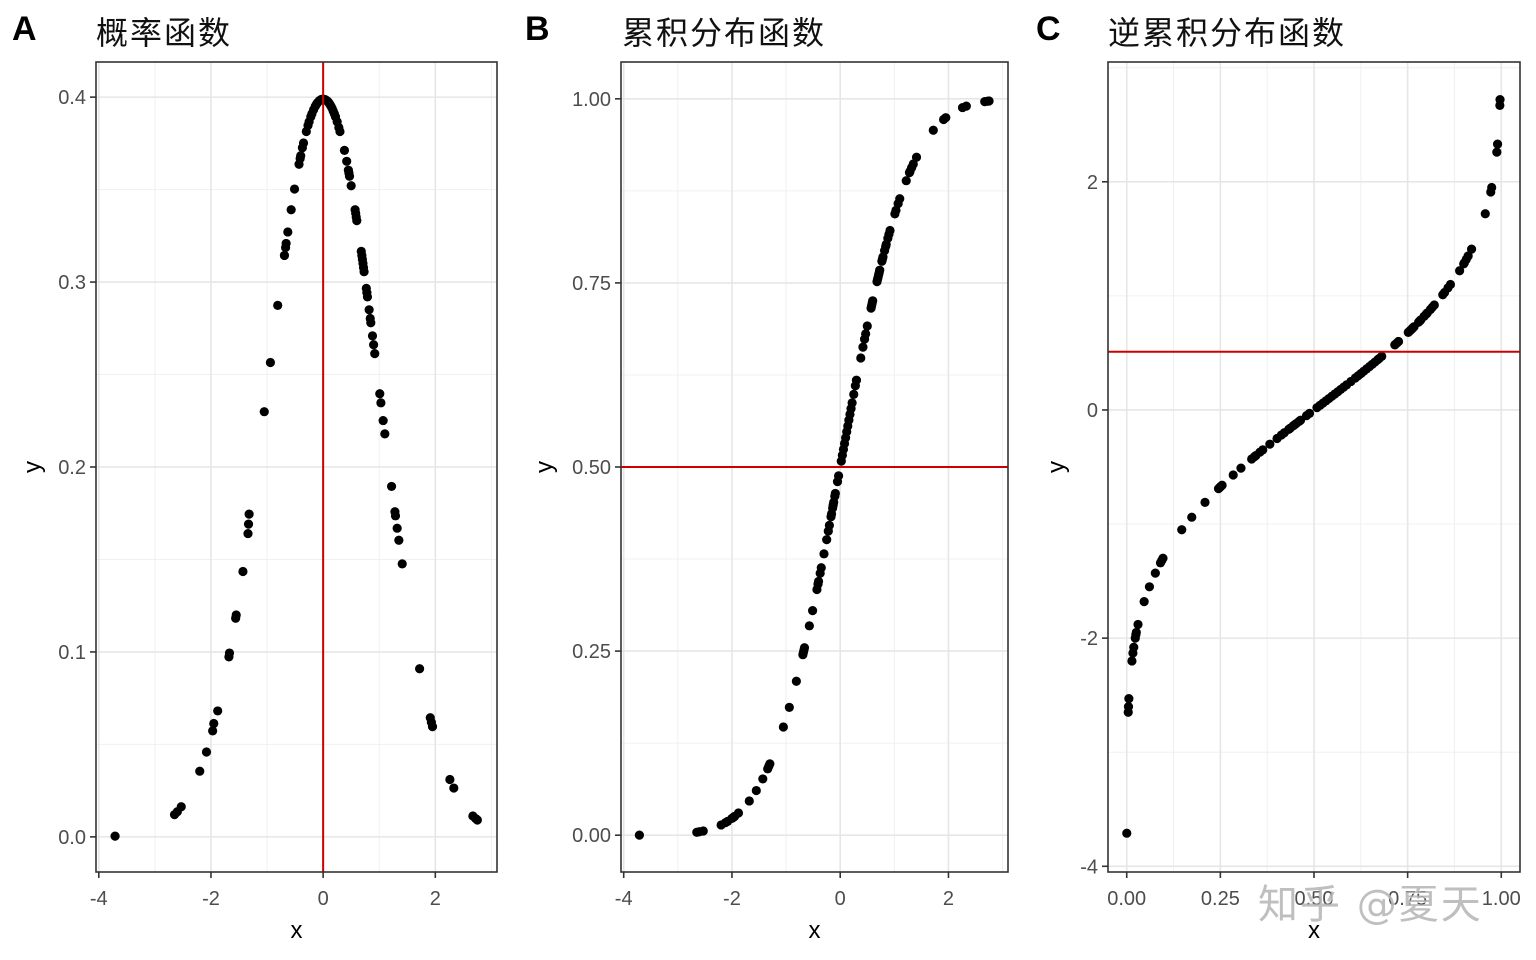 Image resolution: width=1536 pixels, height=960 pixels. What do you see at coordinates (1370, 905) in the screenshot?
I see `watermark: 知乎 @夏天` at bounding box center [1370, 905].